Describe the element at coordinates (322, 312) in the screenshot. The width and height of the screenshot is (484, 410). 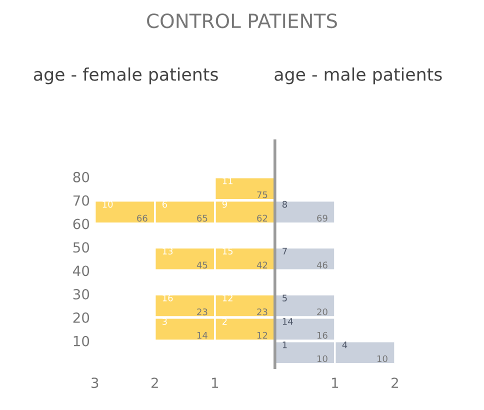
I see `annotation: 20` at that location.